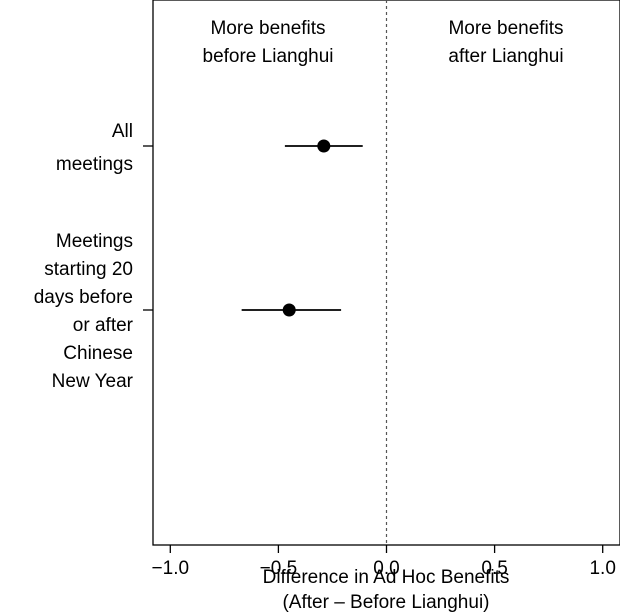 This screenshot has width=620, height=613. What do you see at coordinates (83, 297) in the screenshot?
I see `row-label-line: days before` at bounding box center [83, 297].